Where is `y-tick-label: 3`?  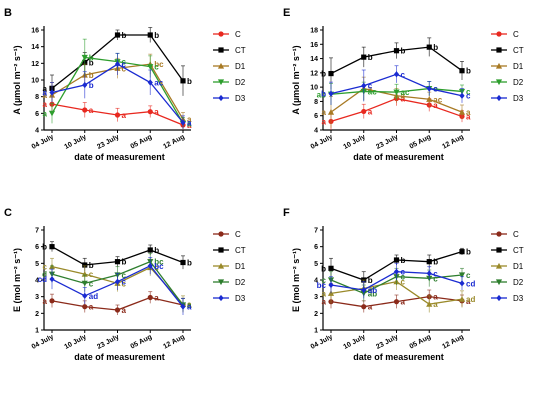
y-tick-label: 3 is located at coordinates (316, 297).